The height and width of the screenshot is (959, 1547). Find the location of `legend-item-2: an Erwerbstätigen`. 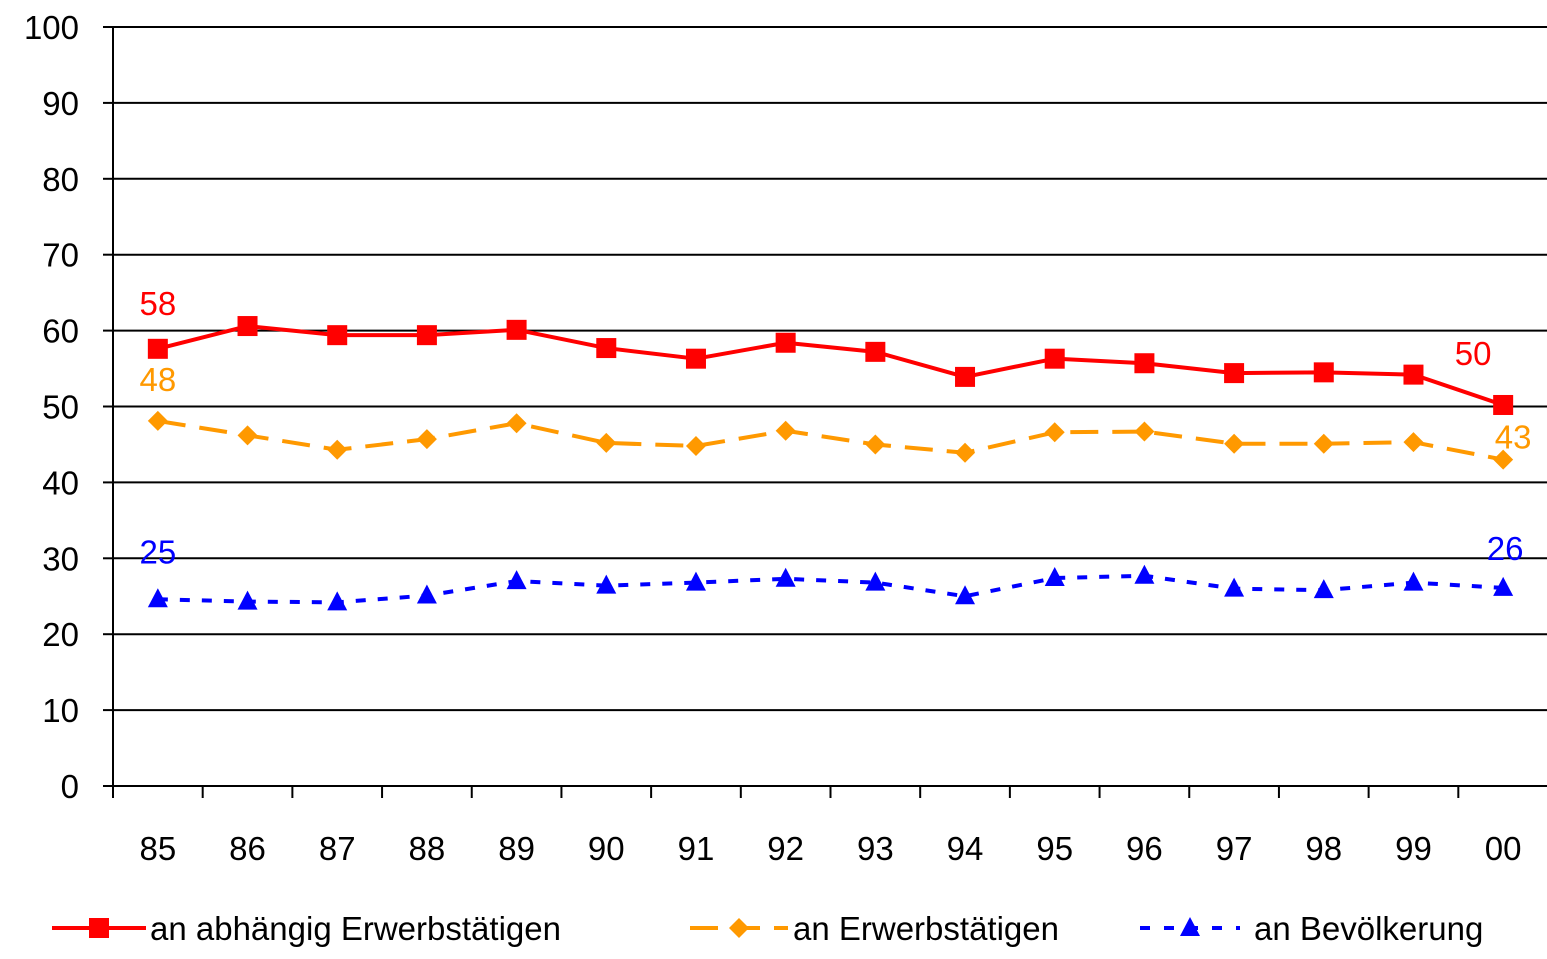

legend-item-2: an Erwerbstätigen is located at coordinates (874, 928).